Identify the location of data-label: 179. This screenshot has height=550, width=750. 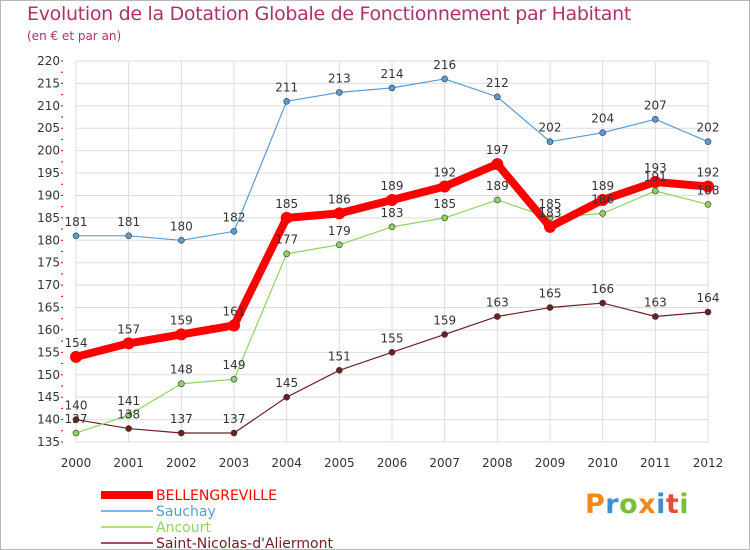
(339, 231).